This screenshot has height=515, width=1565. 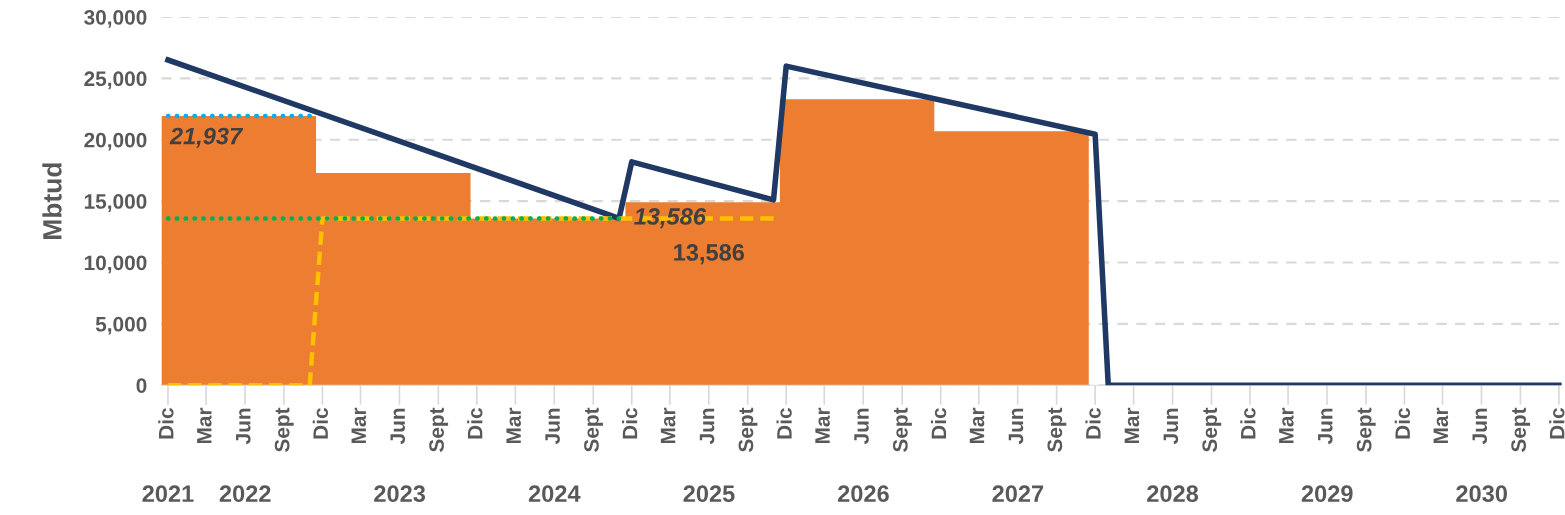 What do you see at coordinates (245, 494) in the screenshot?
I see `text: 2022` at bounding box center [245, 494].